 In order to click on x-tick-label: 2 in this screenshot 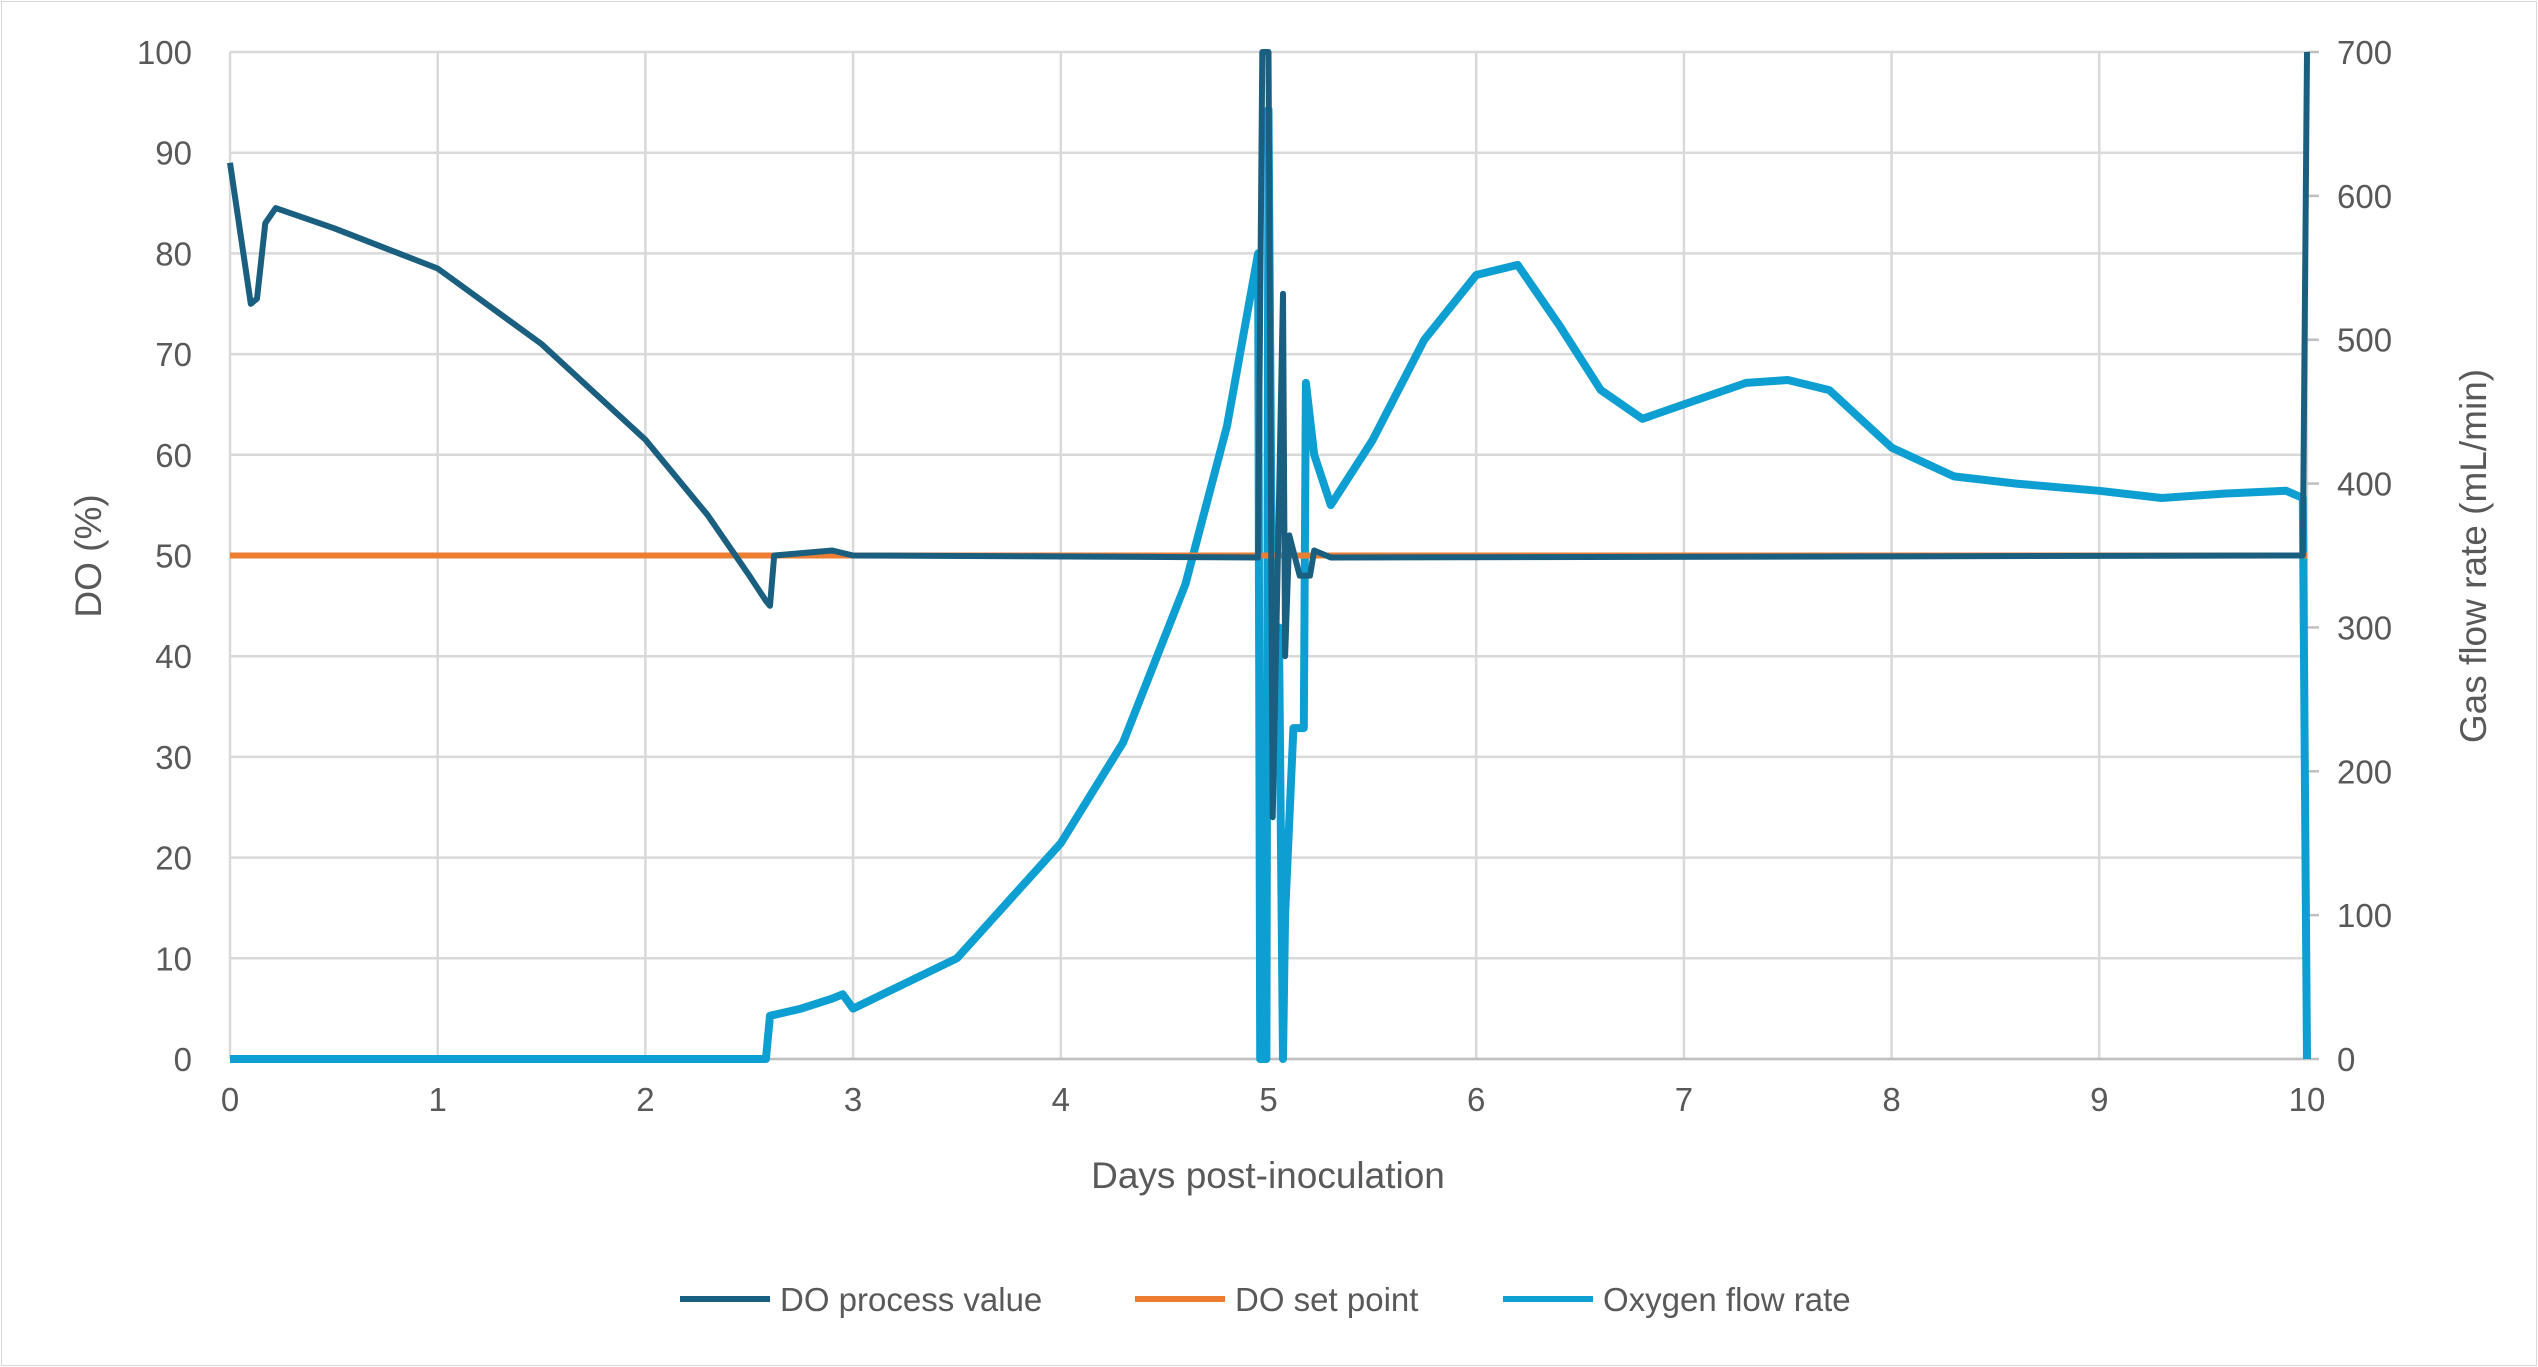, I will do `click(645, 1099)`.